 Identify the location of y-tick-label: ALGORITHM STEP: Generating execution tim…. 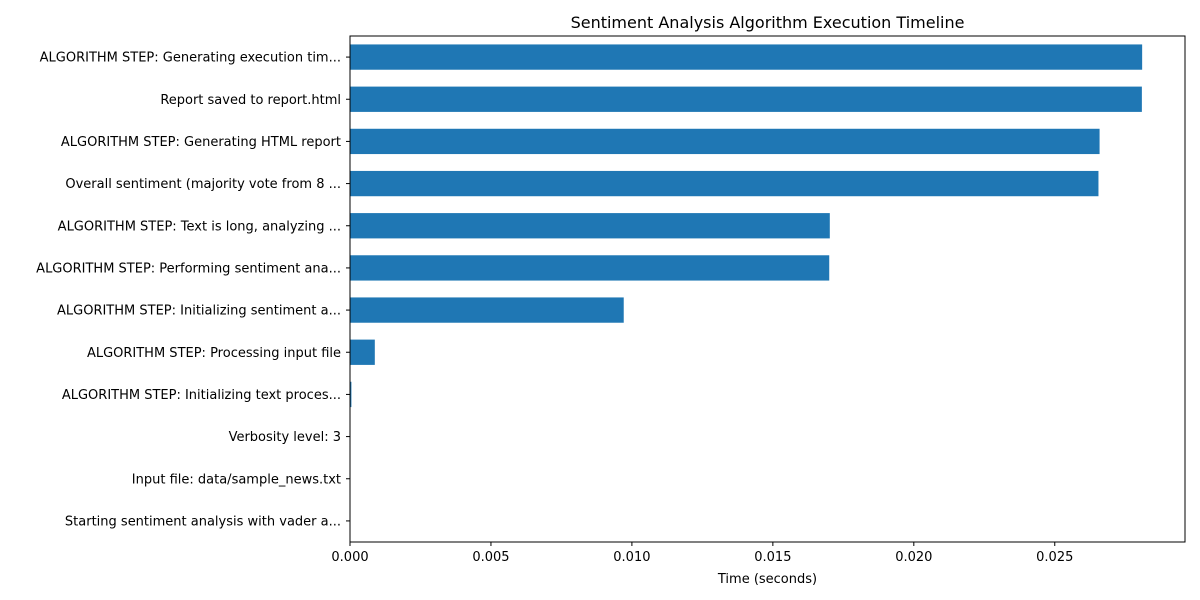
(190, 58).